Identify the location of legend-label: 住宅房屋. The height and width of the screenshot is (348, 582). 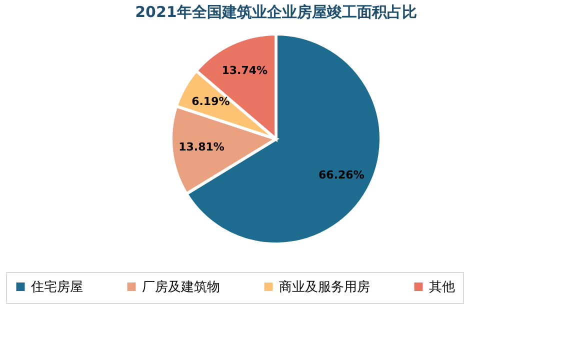
(56, 286).